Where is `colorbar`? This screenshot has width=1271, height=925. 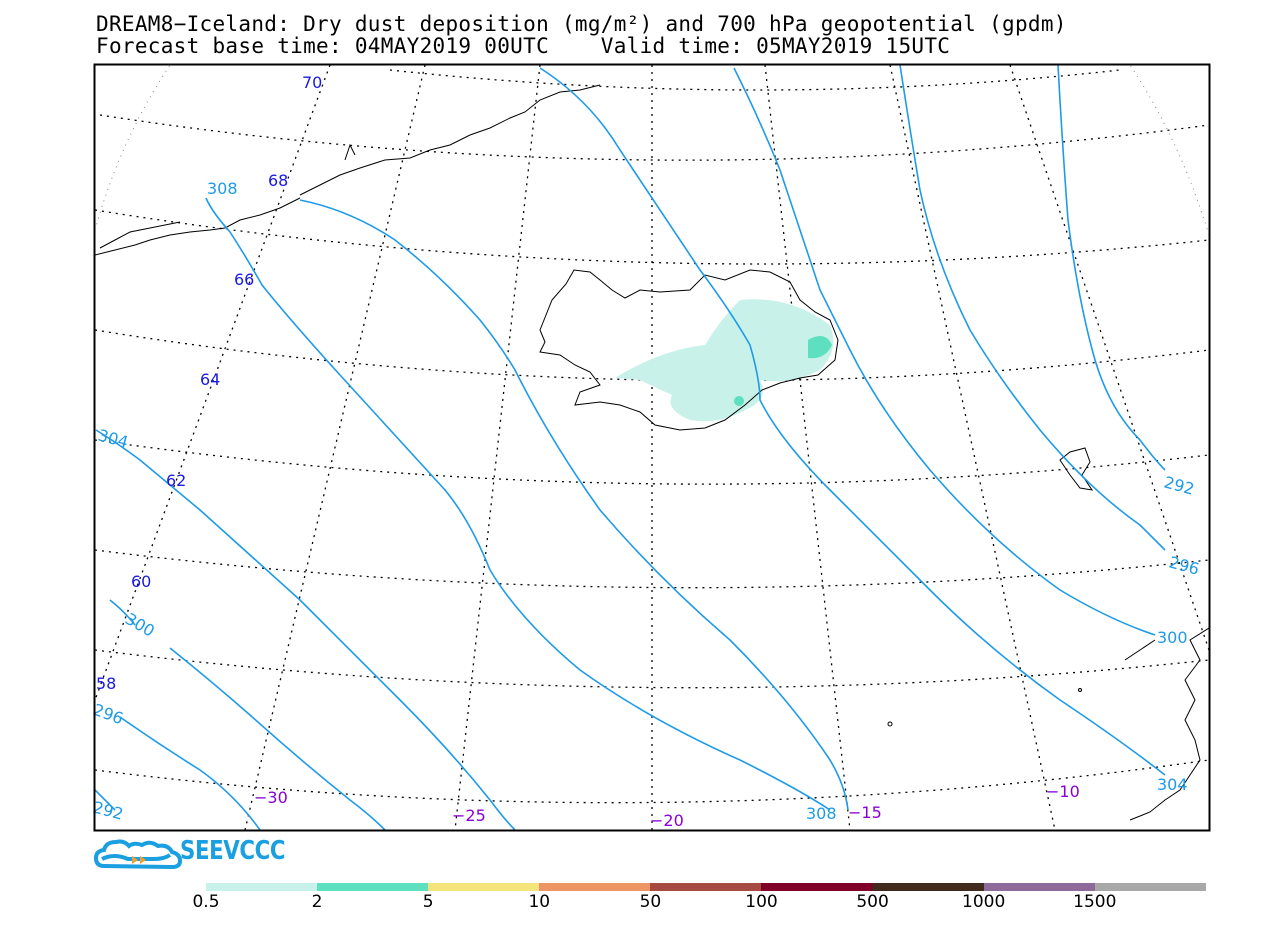
colorbar is located at coordinates (706, 887).